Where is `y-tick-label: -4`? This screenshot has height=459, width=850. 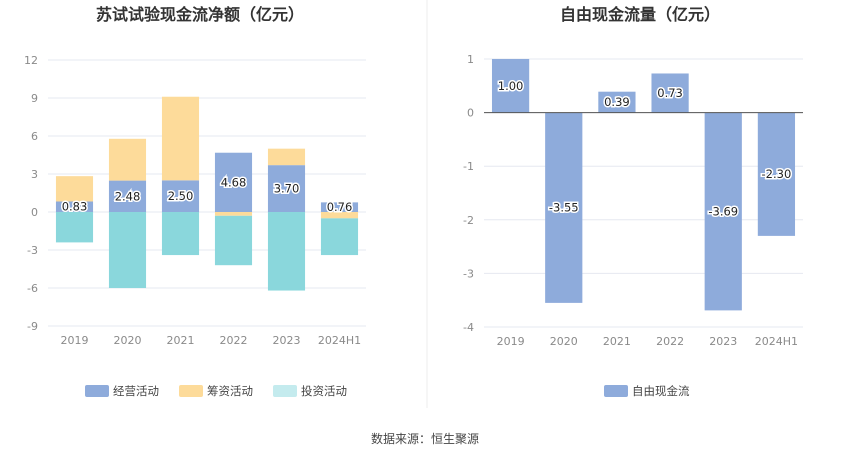 y-tick-label: -4 is located at coordinates (468, 327).